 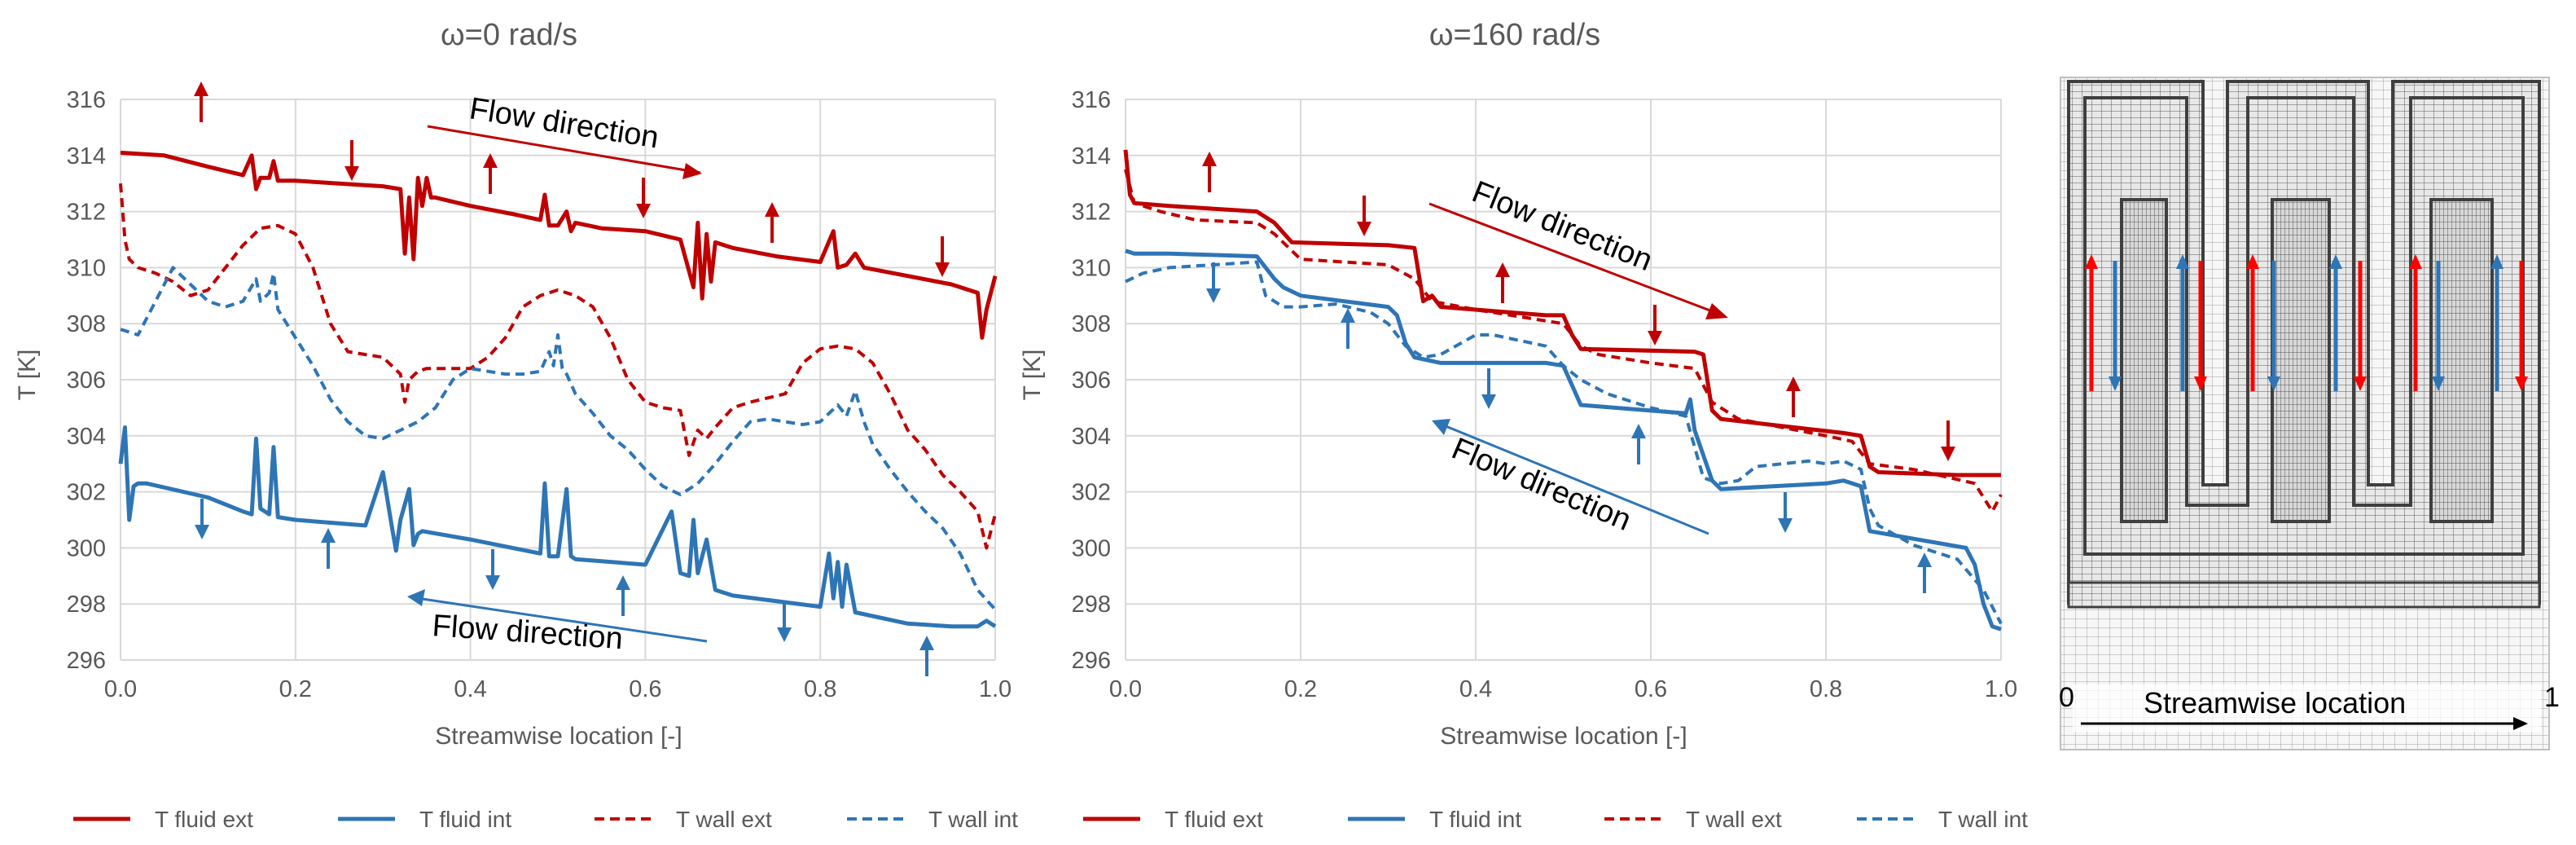 What do you see at coordinates (1514, 35) in the screenshot?
I see `chart-title: ω=160 rad/s` at bounding box center [1514, 35].